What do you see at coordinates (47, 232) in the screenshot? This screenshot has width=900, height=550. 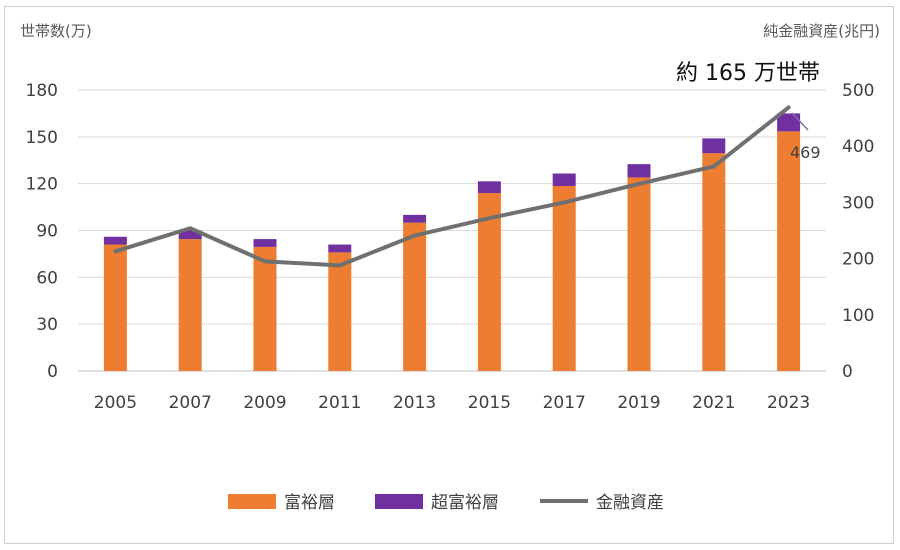 I see `y-left-tick-label: 90` at bounding box center [47, 232].